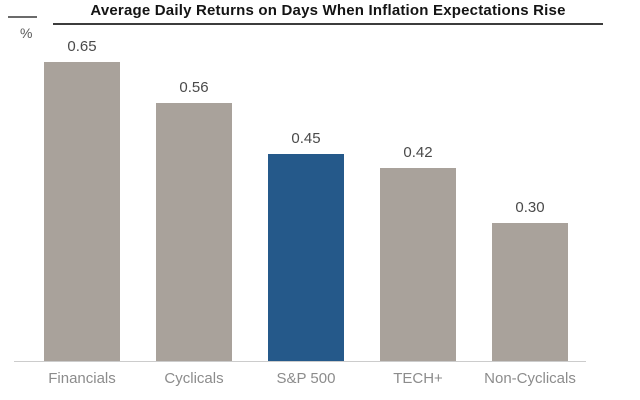 The height and width of the screenshot is (400, 640). What do you see at coordinates (418, 378) in the screenshot?
I see `category-label-tech-: TECH+` at bounding box center [418, 378].